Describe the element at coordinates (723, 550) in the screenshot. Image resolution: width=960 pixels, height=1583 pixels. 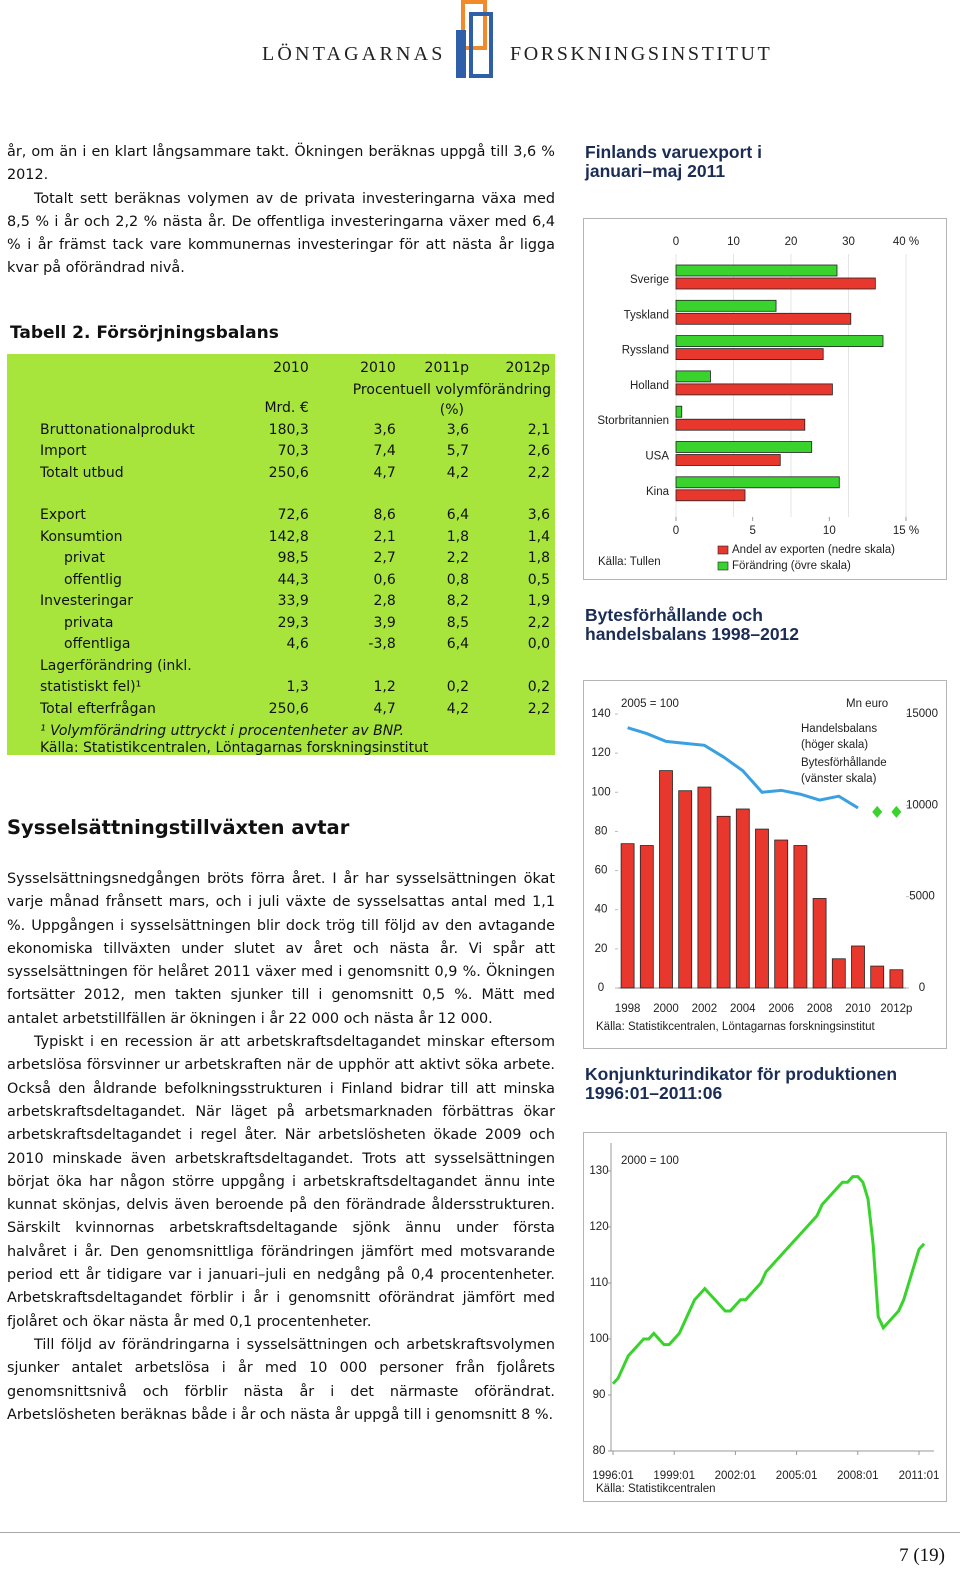
I see `legend-swatch` at that location.